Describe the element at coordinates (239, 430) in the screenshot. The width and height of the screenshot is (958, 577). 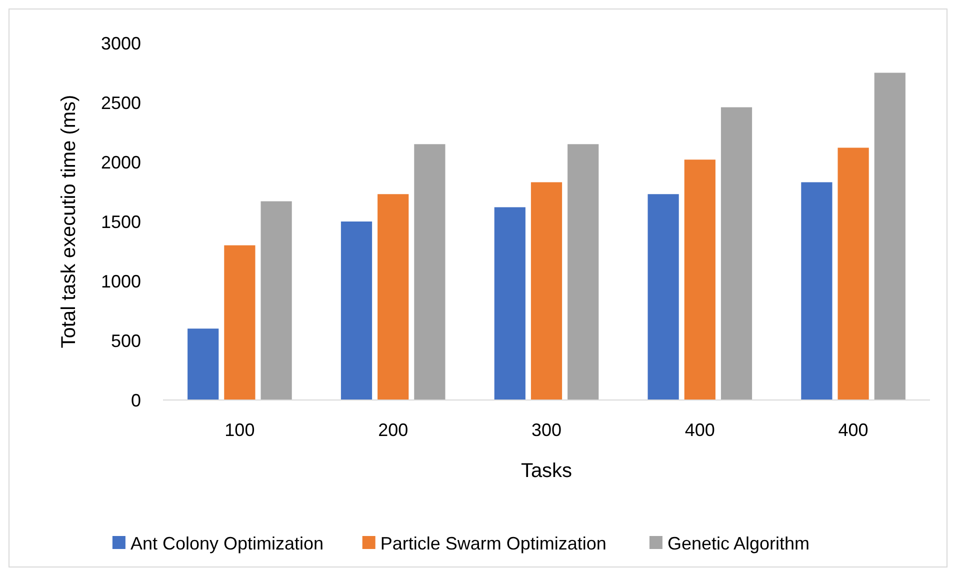
I see `x-tick-label: 100` at that location.